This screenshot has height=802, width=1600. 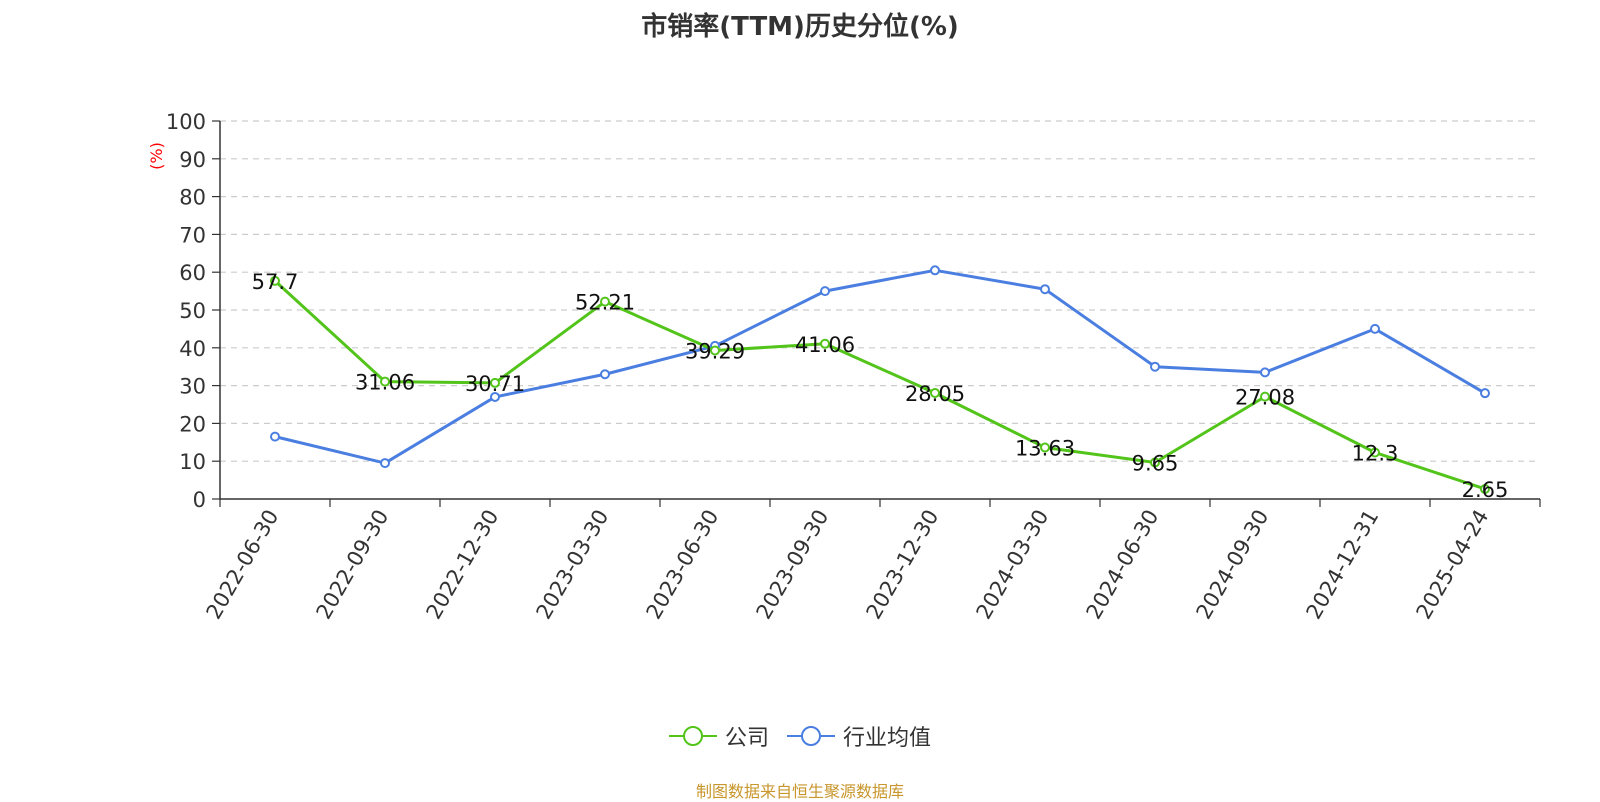 I want to click on y-axis-unit-label: (%), so click(x=156, y=156).